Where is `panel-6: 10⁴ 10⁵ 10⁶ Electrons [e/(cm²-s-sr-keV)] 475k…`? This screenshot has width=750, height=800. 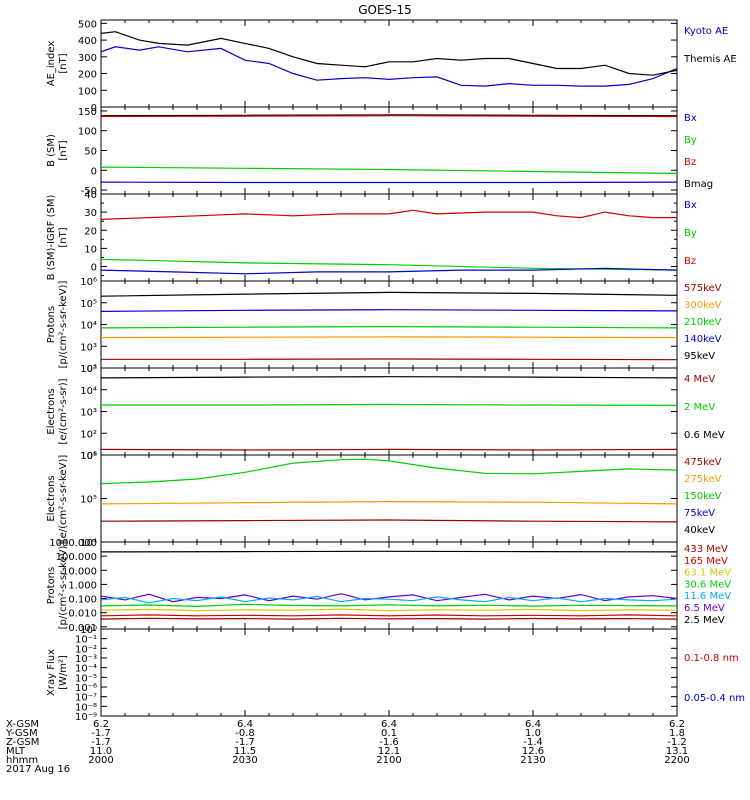
panel-6: 10⁴ 10⁵ 10⁶ Electrons [e/(cm²-s-sr-keV)] 475k… is located at coordinates (384, 500).